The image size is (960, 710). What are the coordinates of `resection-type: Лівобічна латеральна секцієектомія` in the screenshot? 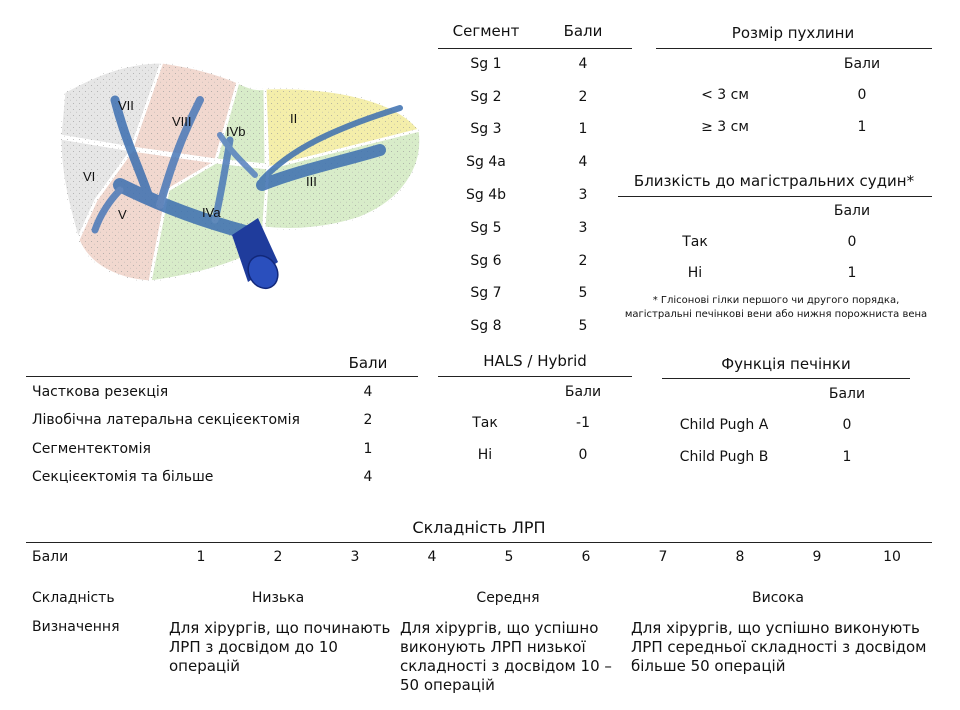 It's located at (166, 420).